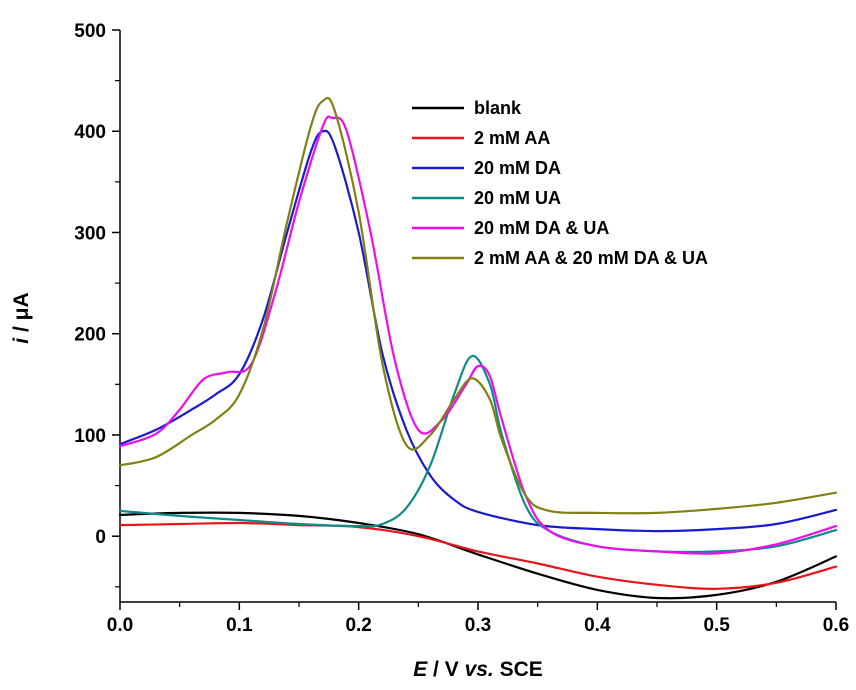 The image size is (856, 690). I want to click on x-tick-label: 0.6, so click(836, 625).